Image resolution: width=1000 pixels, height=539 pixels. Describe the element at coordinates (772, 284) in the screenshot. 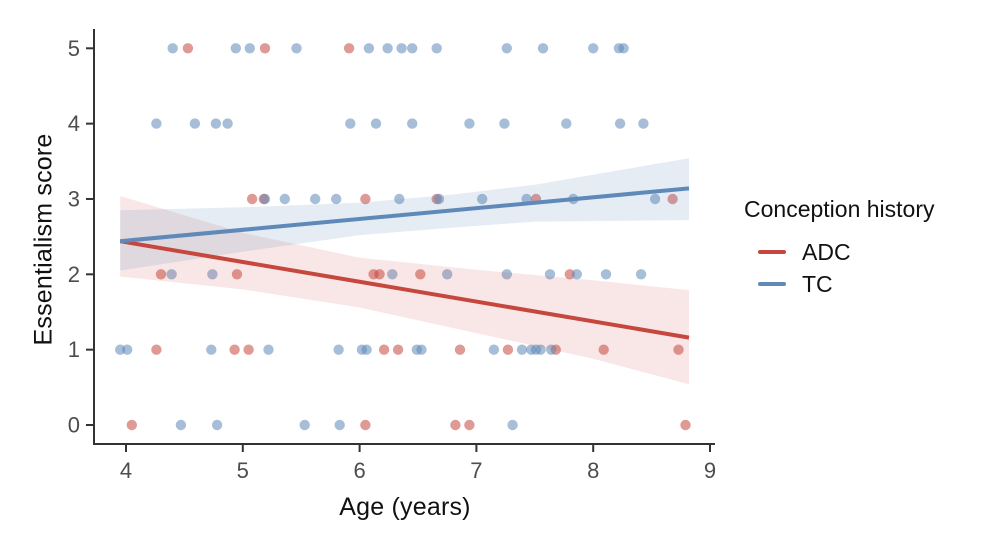

I see `tc-line-swatch` at that location.